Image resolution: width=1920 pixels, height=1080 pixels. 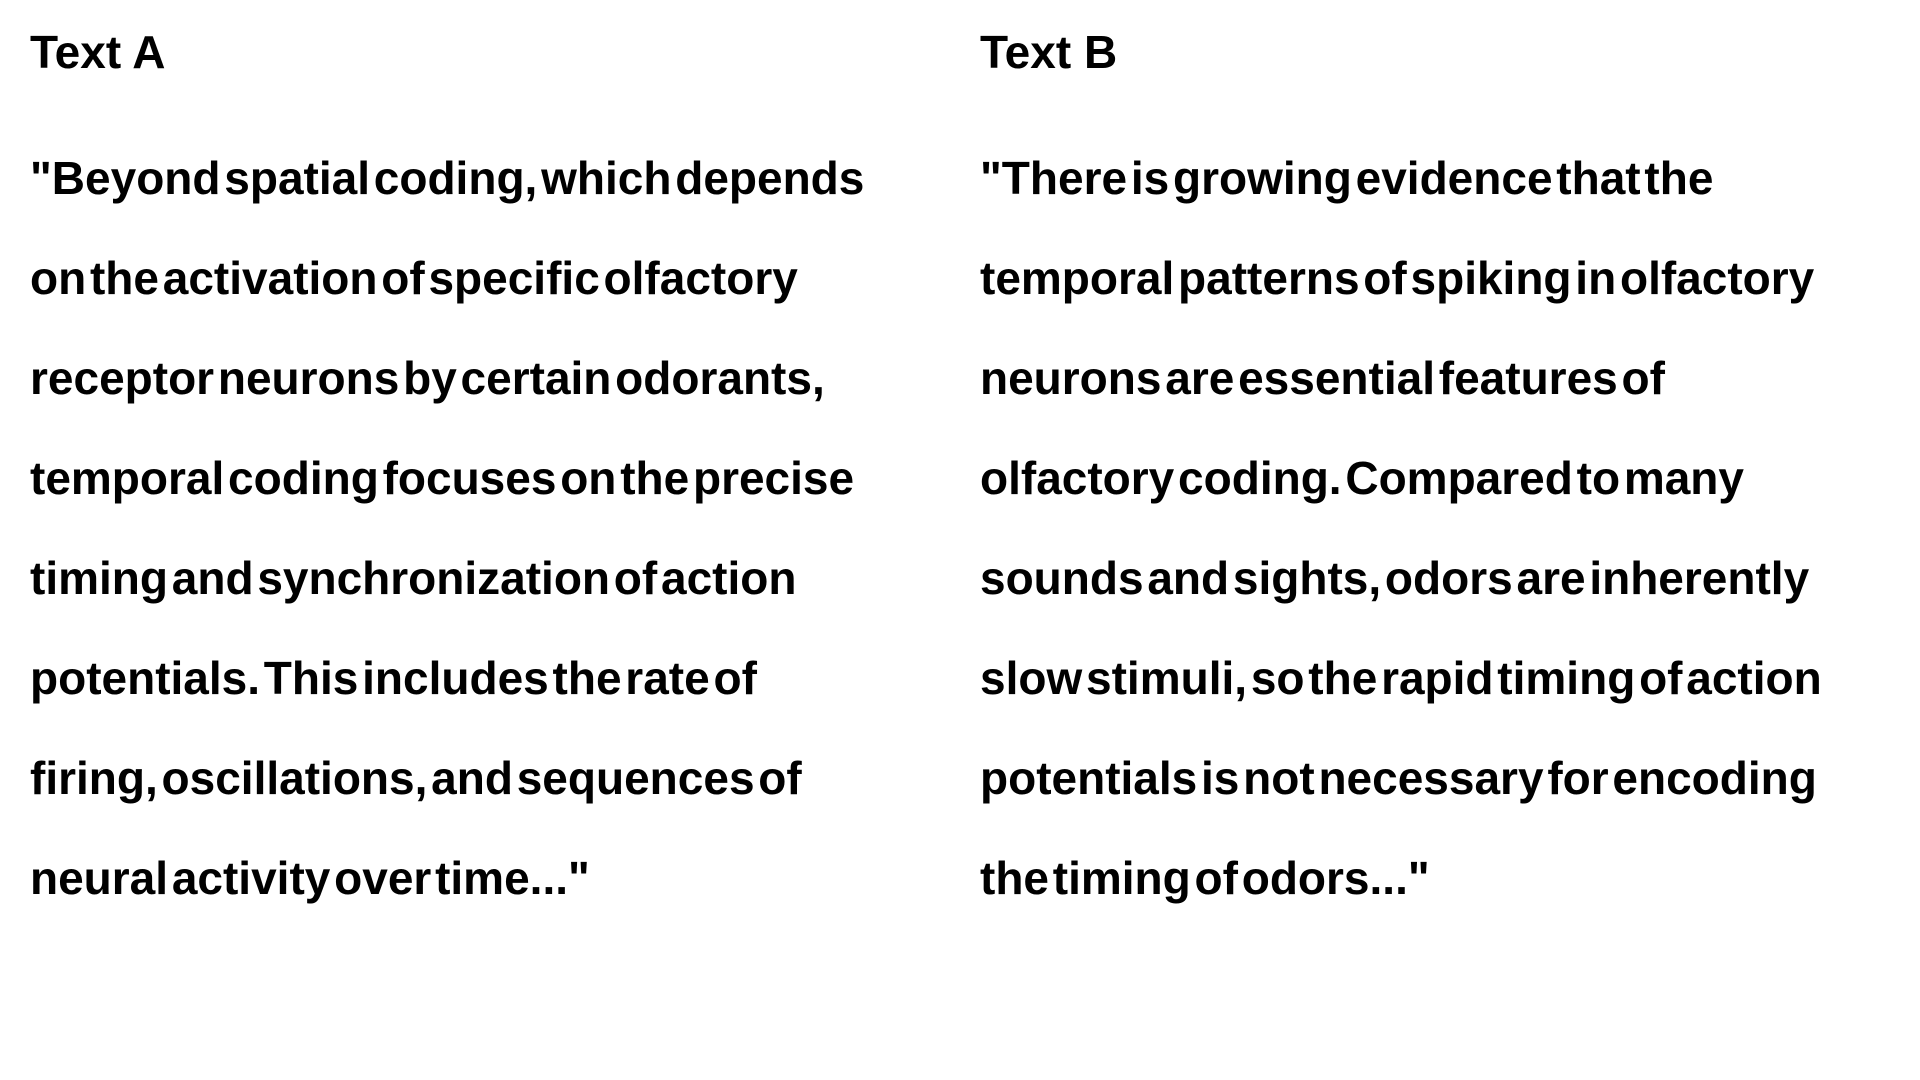 I want to click on text-b-line: sounds and sights, odors are inherently, so click(x=1395, y=578).